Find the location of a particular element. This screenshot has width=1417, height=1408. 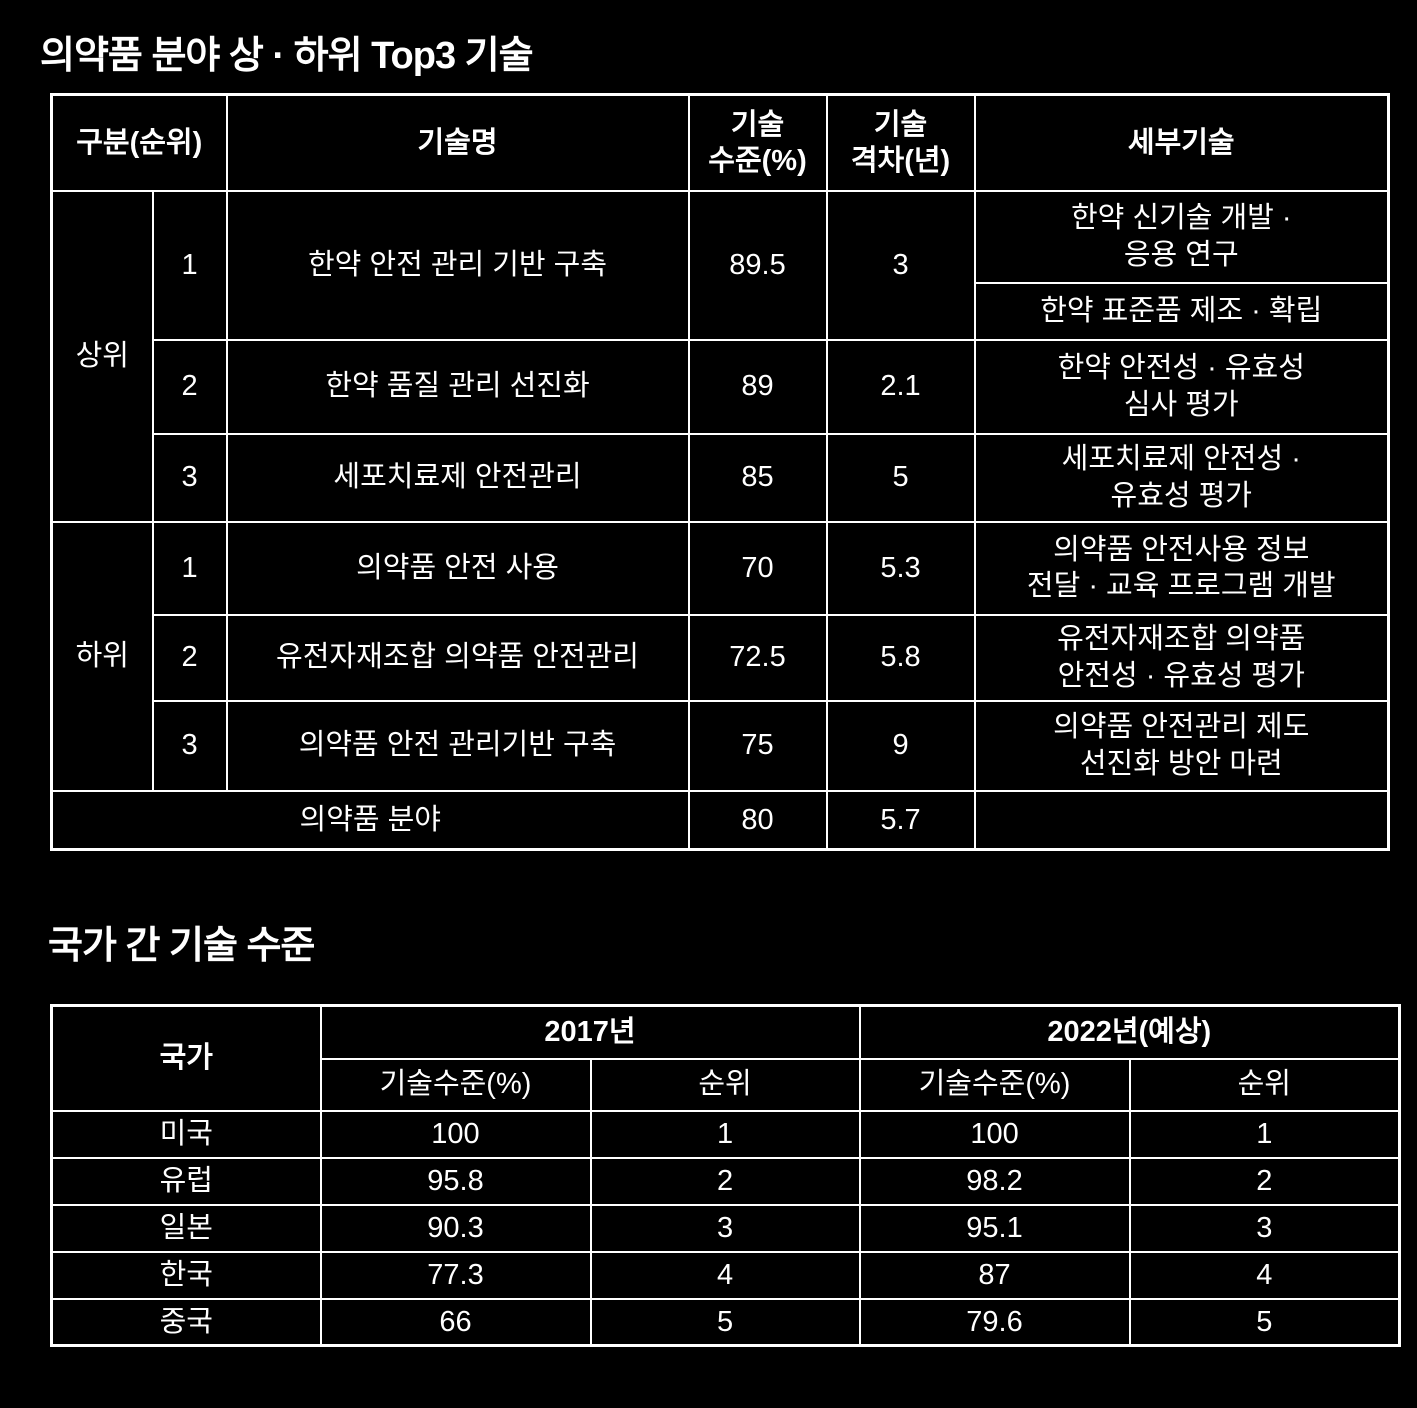

table-row: 한국 77.3 4 87 4 is located at coordinates (725, 1275).